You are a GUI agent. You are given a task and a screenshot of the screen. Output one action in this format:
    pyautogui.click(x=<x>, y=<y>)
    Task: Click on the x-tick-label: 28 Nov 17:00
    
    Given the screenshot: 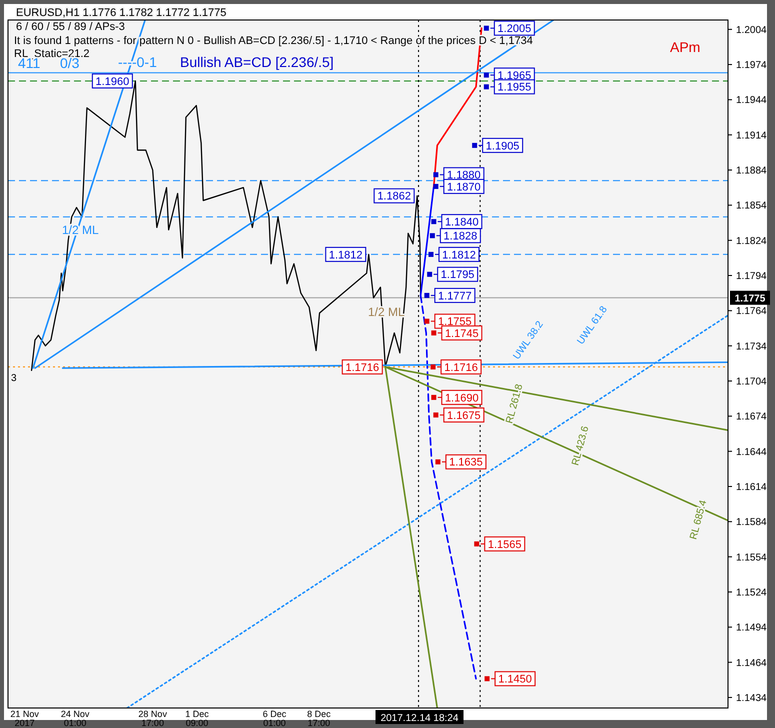 What is the action you would take?
    pyautogui.click(x=153, y=718)
    